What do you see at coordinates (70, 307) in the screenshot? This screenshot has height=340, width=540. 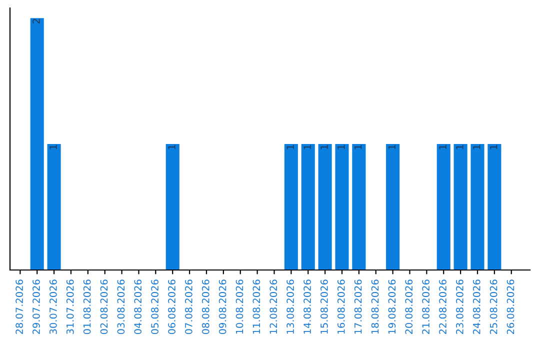 I see `x-tick-label: 31.07.2026` at bounding box center [70, 307].